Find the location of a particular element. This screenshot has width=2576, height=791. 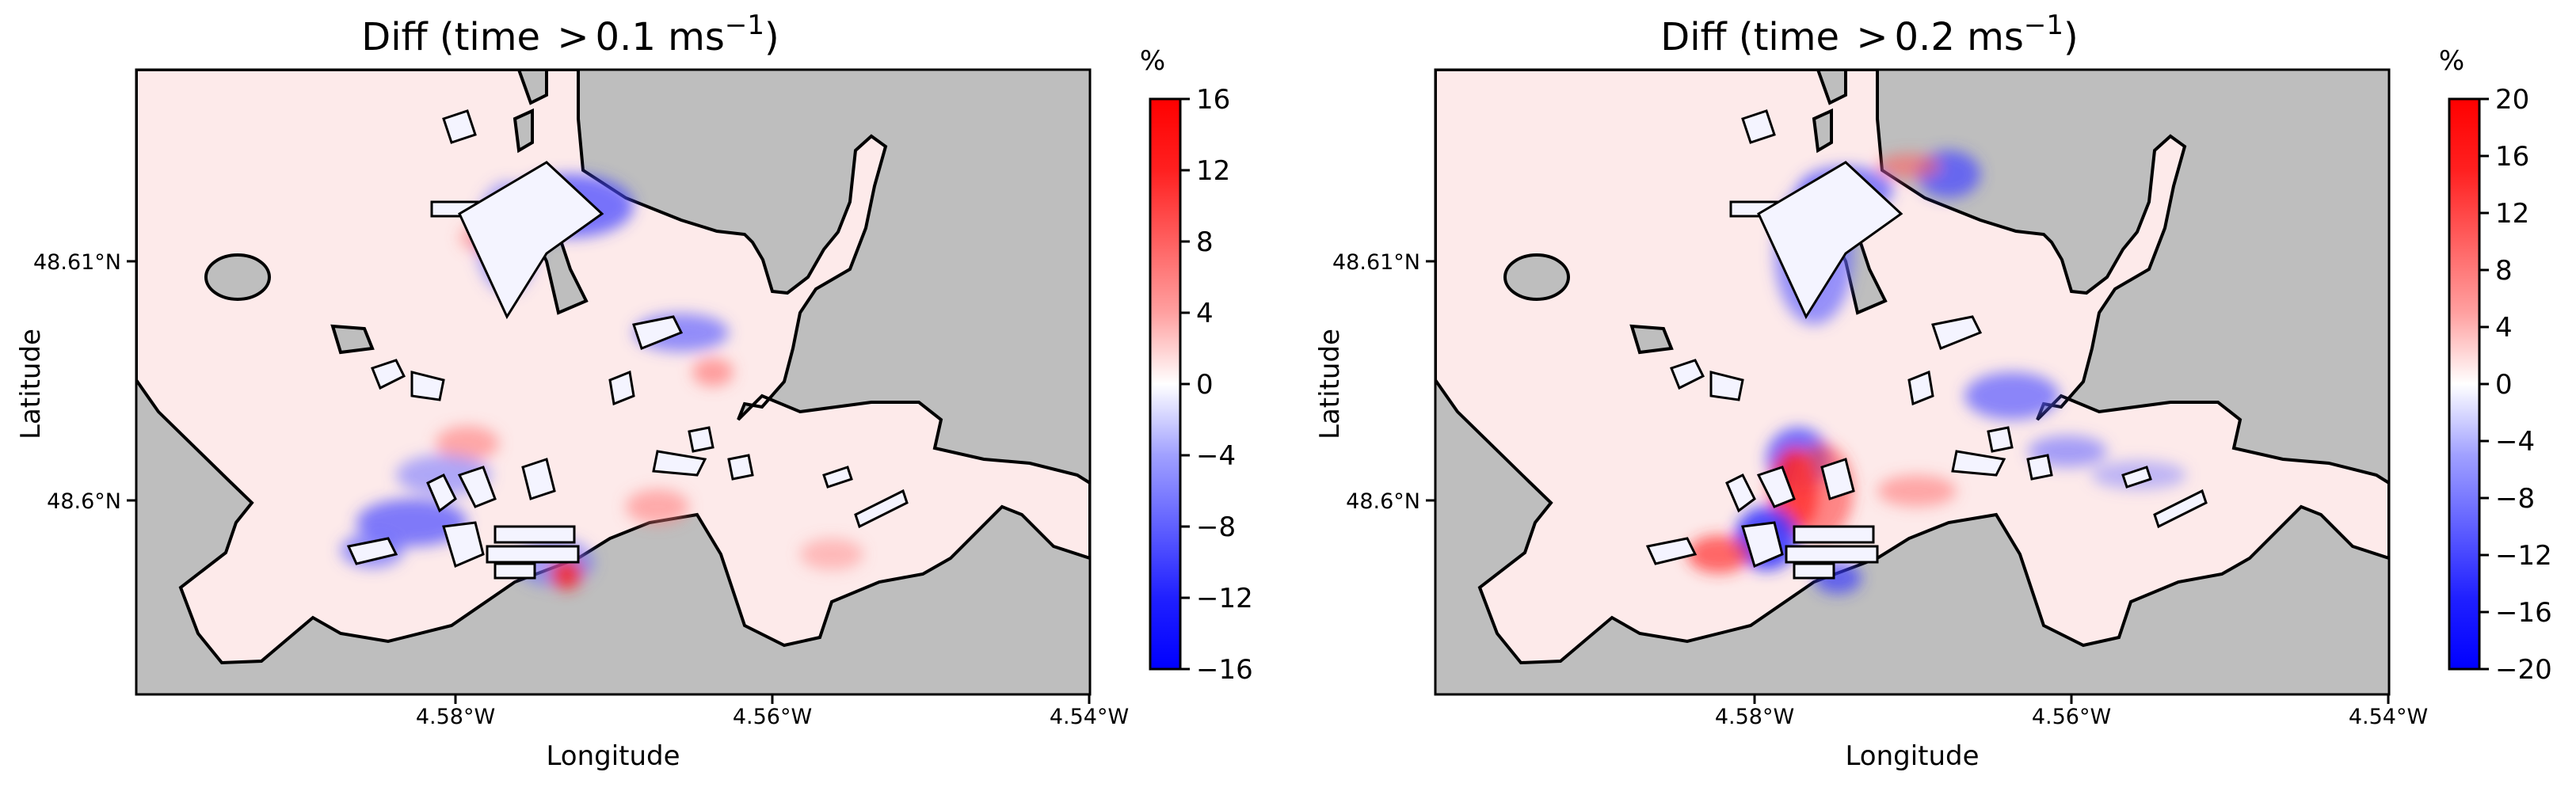

colorbar-tick-label: −20 is located at coordinates (2523, 670).